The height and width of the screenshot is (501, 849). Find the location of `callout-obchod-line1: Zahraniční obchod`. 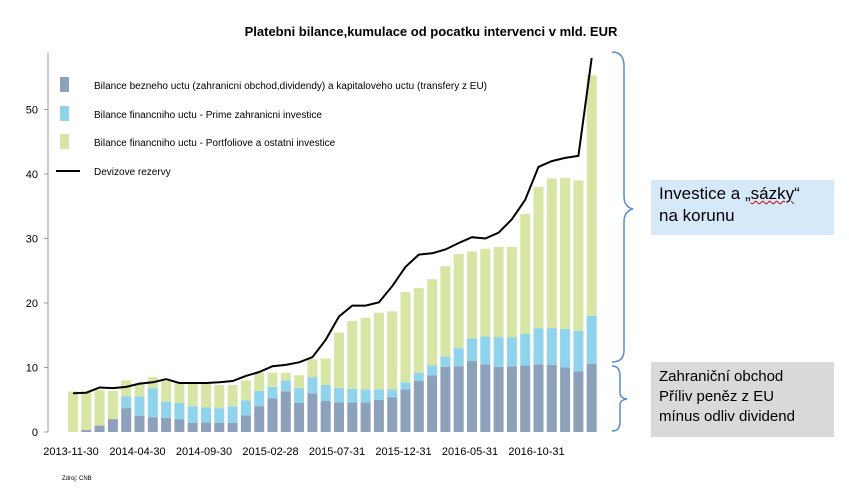

callout-obchod-line1: Zahraniční obchod is located at coordinates (721, 376).